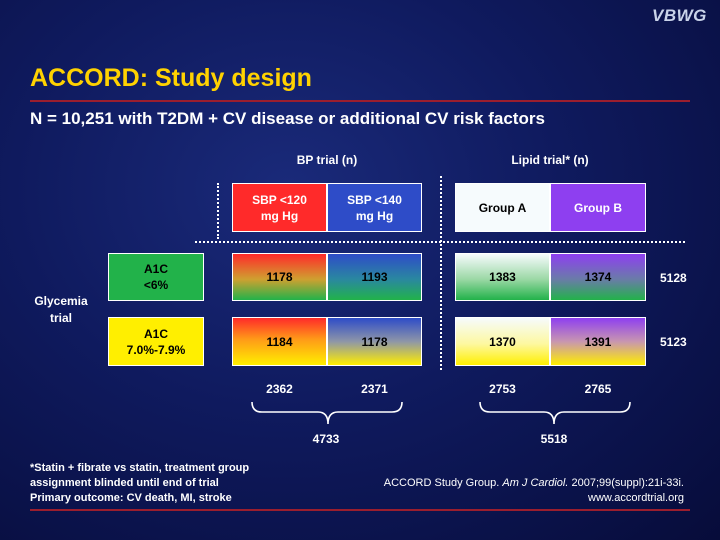 This screenshot has width=720, height=540. I want to click on citation-url: www.accordtrial.org, so click(636, 498).